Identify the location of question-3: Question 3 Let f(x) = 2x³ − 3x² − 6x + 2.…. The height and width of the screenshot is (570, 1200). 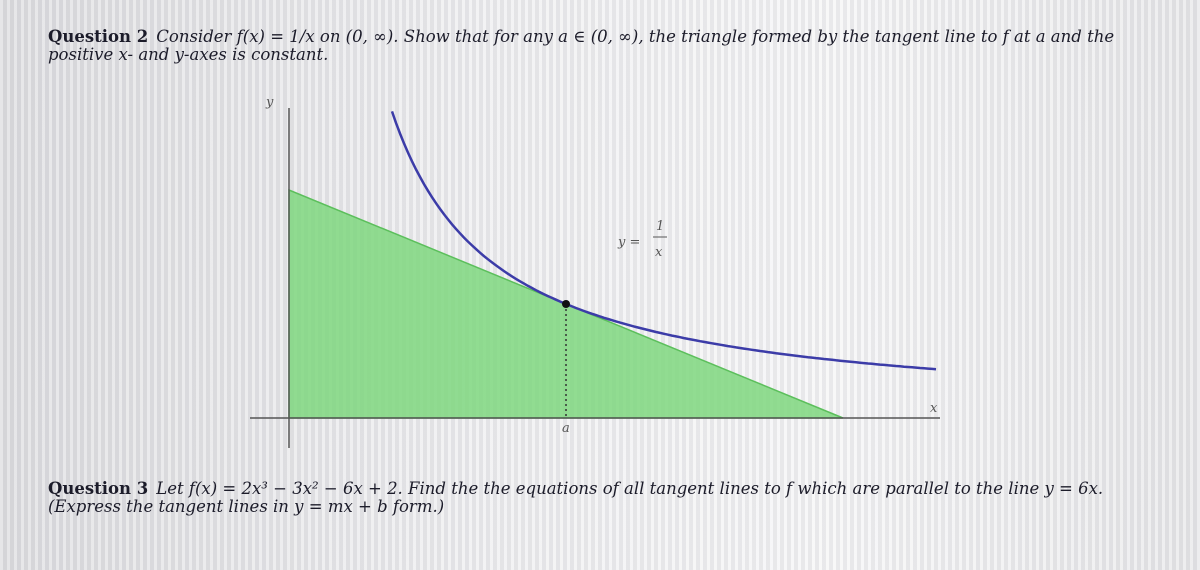
(613, 498).